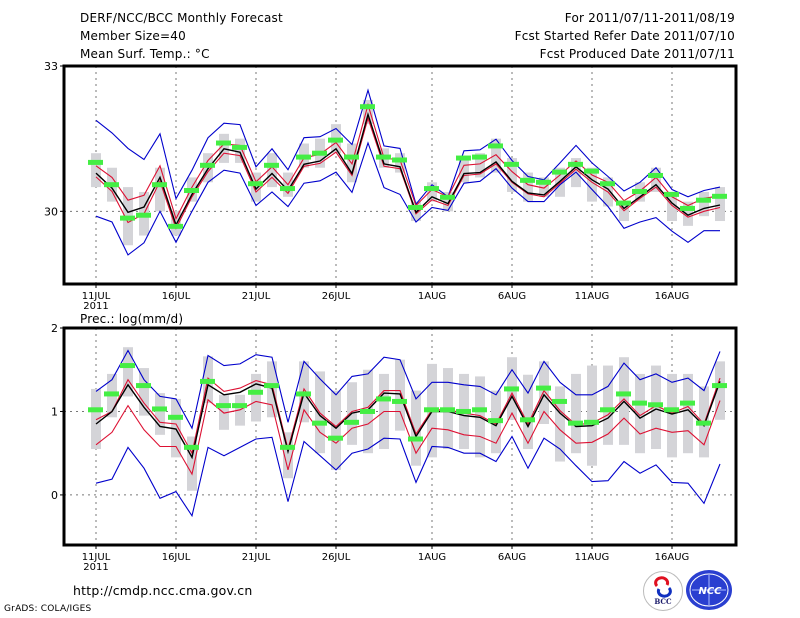  I want to click on temp-xtick-label: 11AUG, so click(592, 296).